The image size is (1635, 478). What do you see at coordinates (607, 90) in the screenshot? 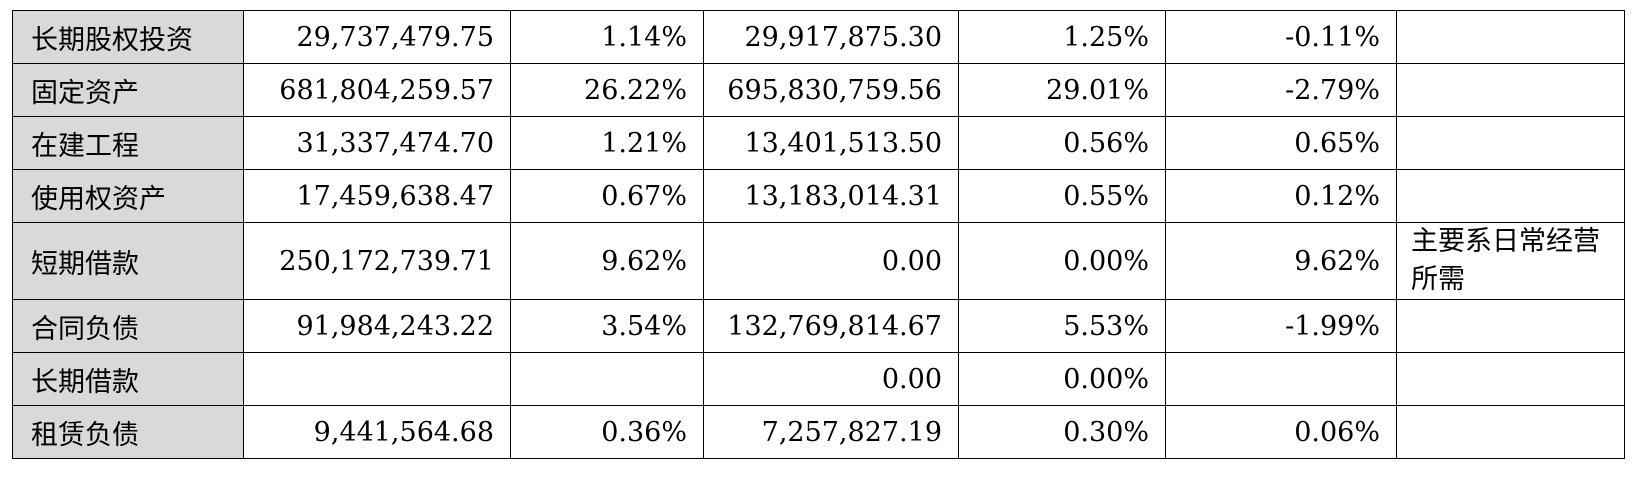
I see `value-cell: 26.22%` at bounding box center [607, 90].